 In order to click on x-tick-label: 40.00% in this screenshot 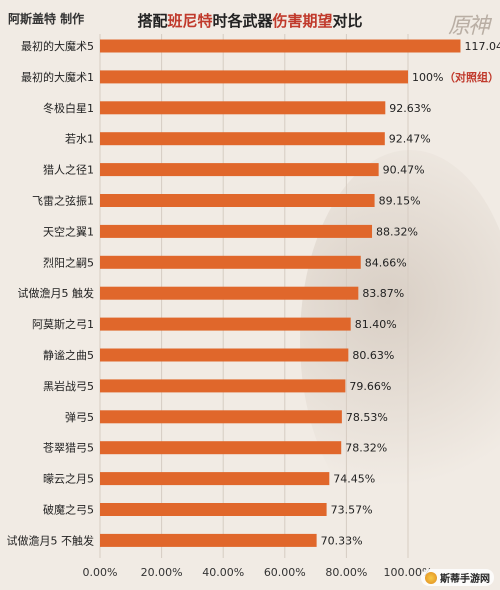, I will do `click(223, 572)`.